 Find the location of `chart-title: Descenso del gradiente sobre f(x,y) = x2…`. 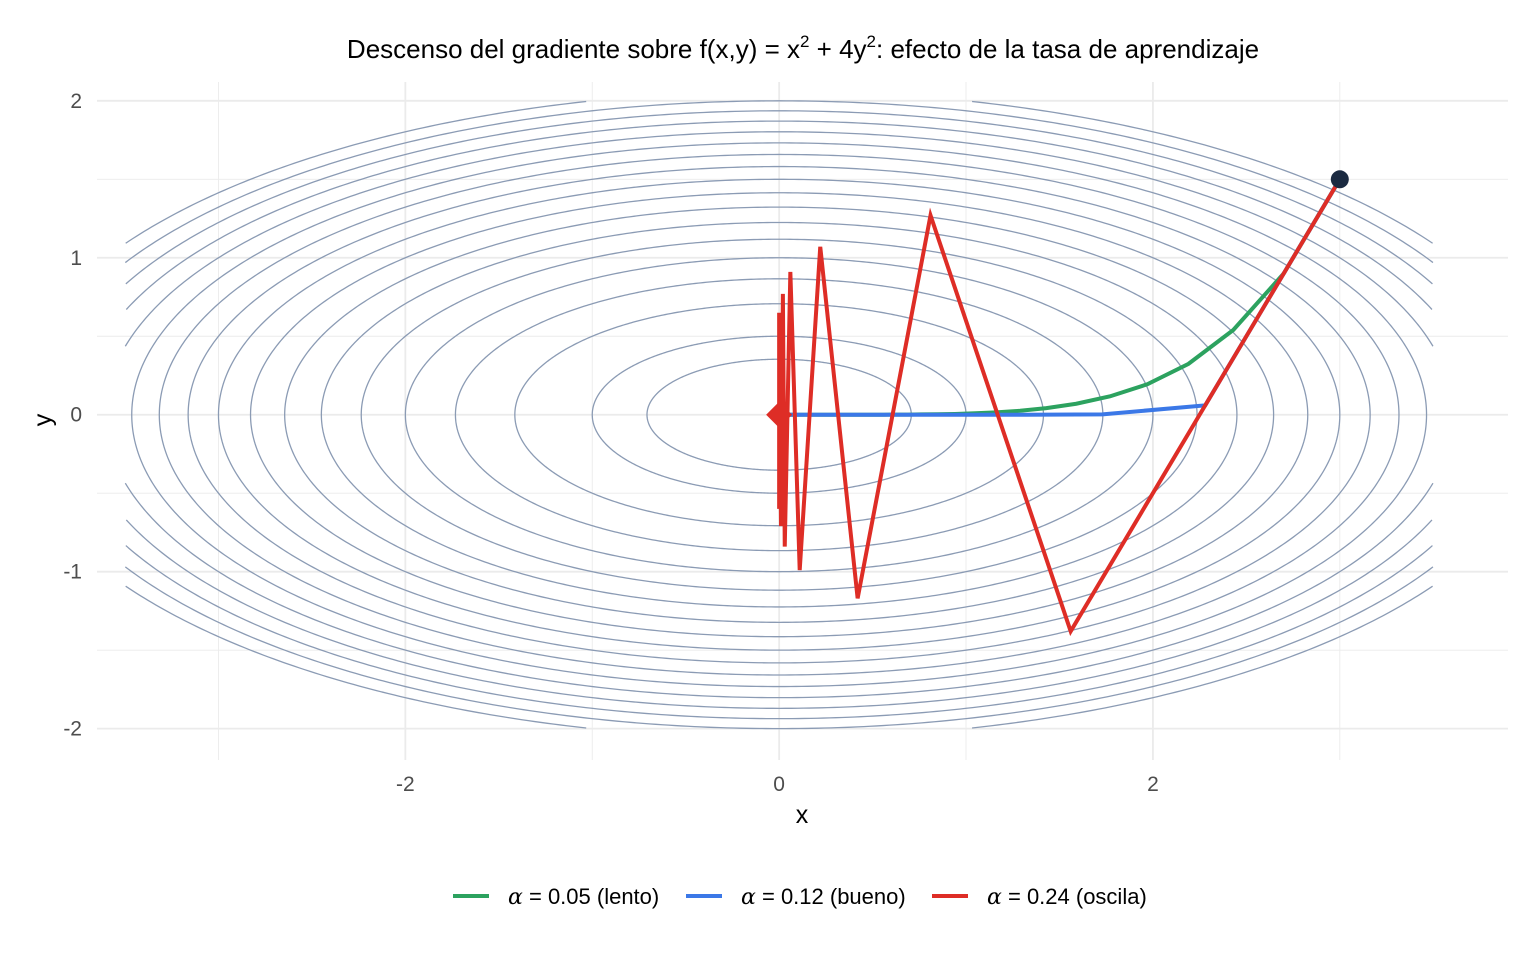

chart-title: Descenso del gradiente sobre f(x,y) = x2… is located at coordinates (803, 48).